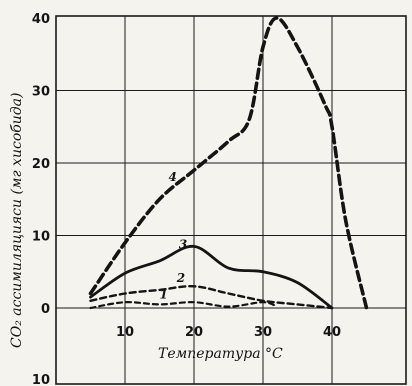 This screenshot has width=412, height=386. Describe the element at coordinates (183, 245) in the screenshot. I see `series-label-3: 3` at that location.